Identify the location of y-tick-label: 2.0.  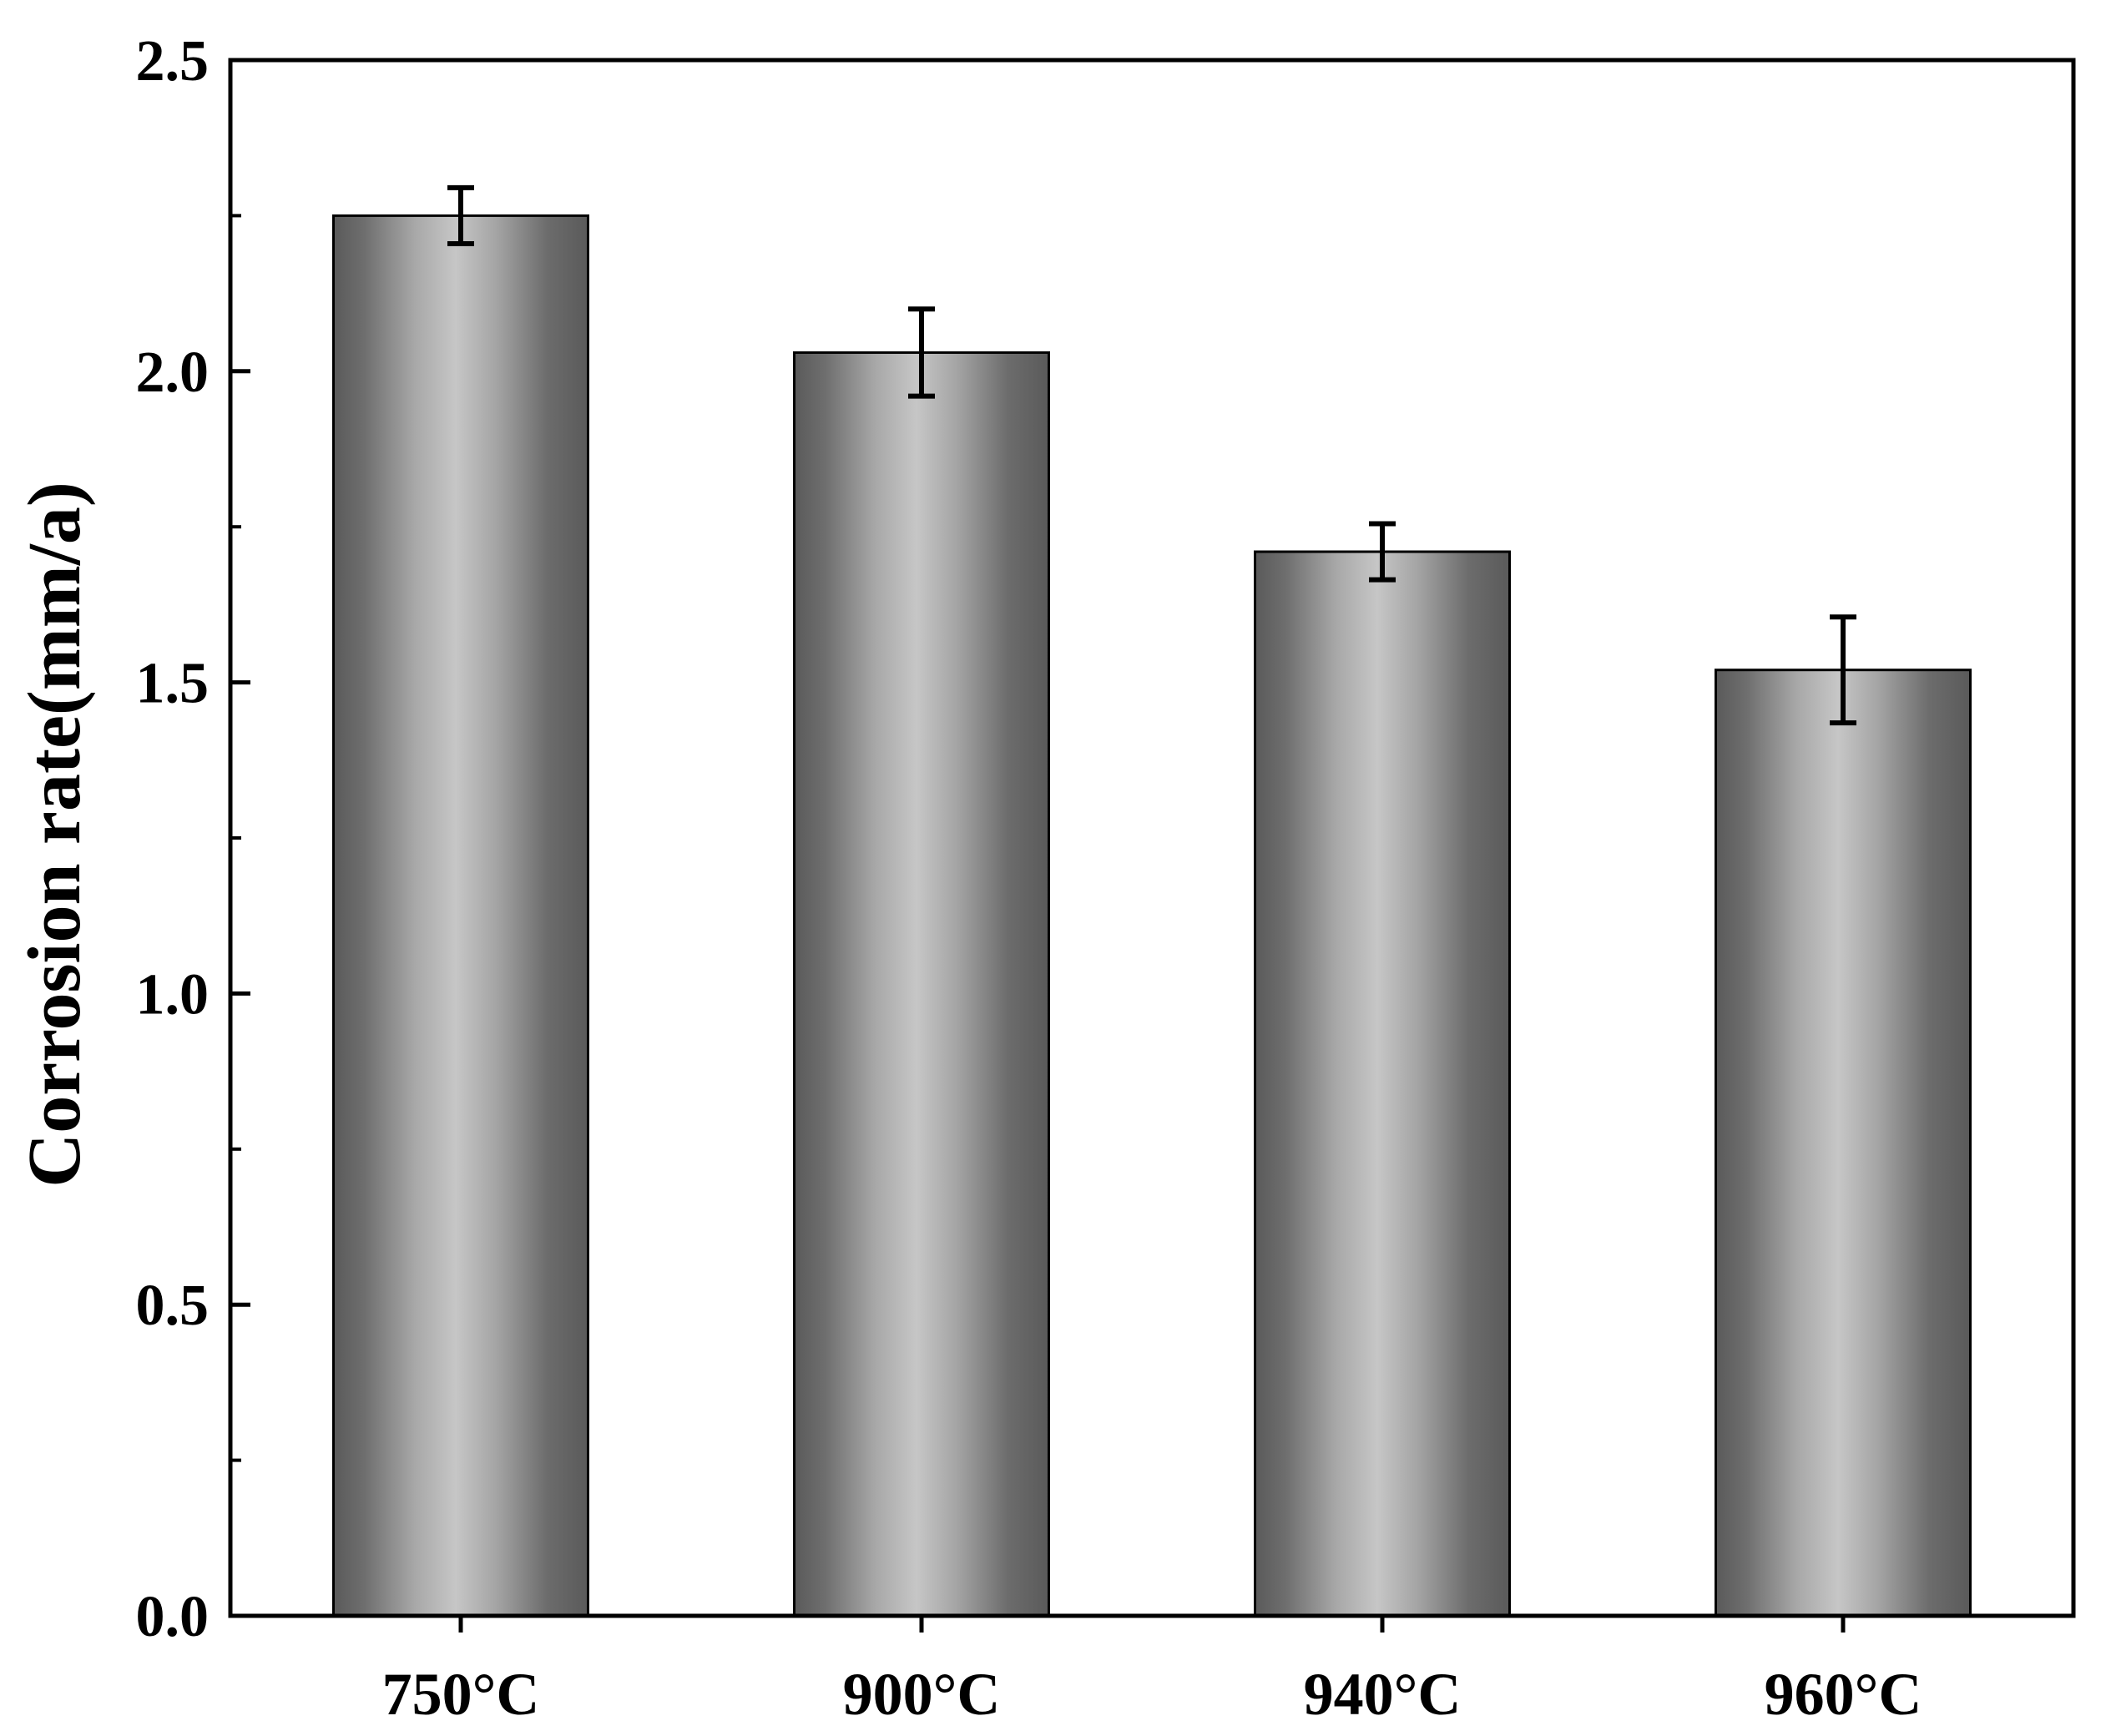
(173, 373).